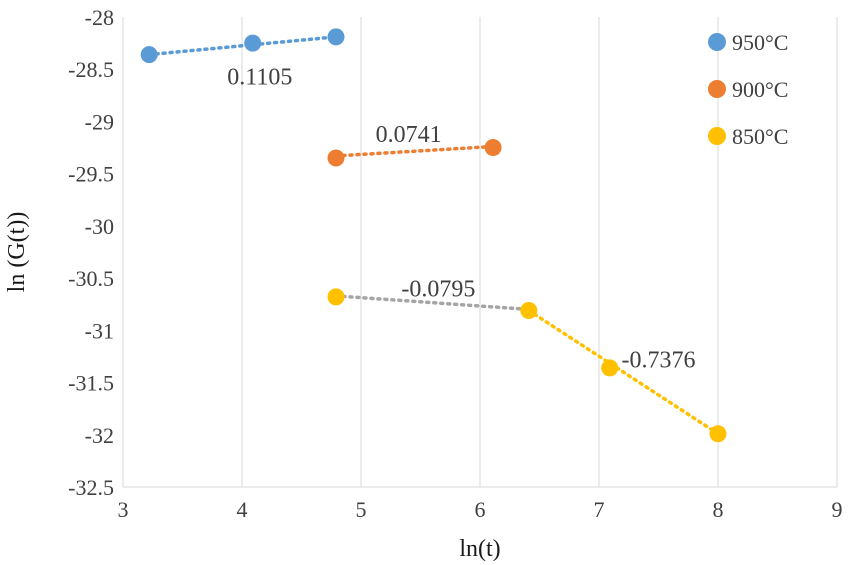 The width and height of the screenshot is (850, 565). What do you see at coordinates (479, 549) in the screenshot?
I see `x-axis-title: ln(t)` at bounding box center [479, 549].